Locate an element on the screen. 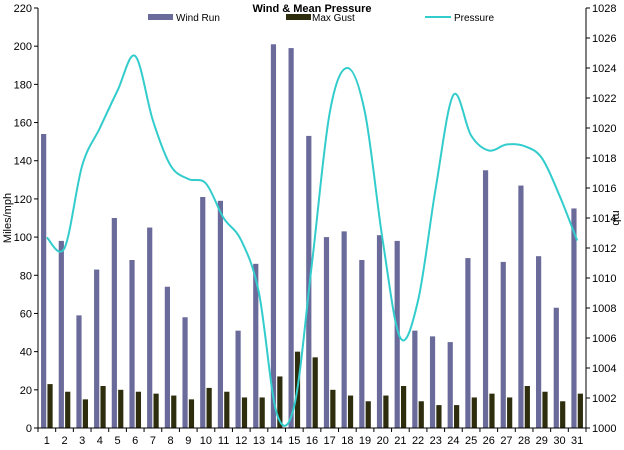 Image resolution: width=624 pixels, height=450 pixels. right-axis-tick-label: 1006 is located at coordinates (604, 339).